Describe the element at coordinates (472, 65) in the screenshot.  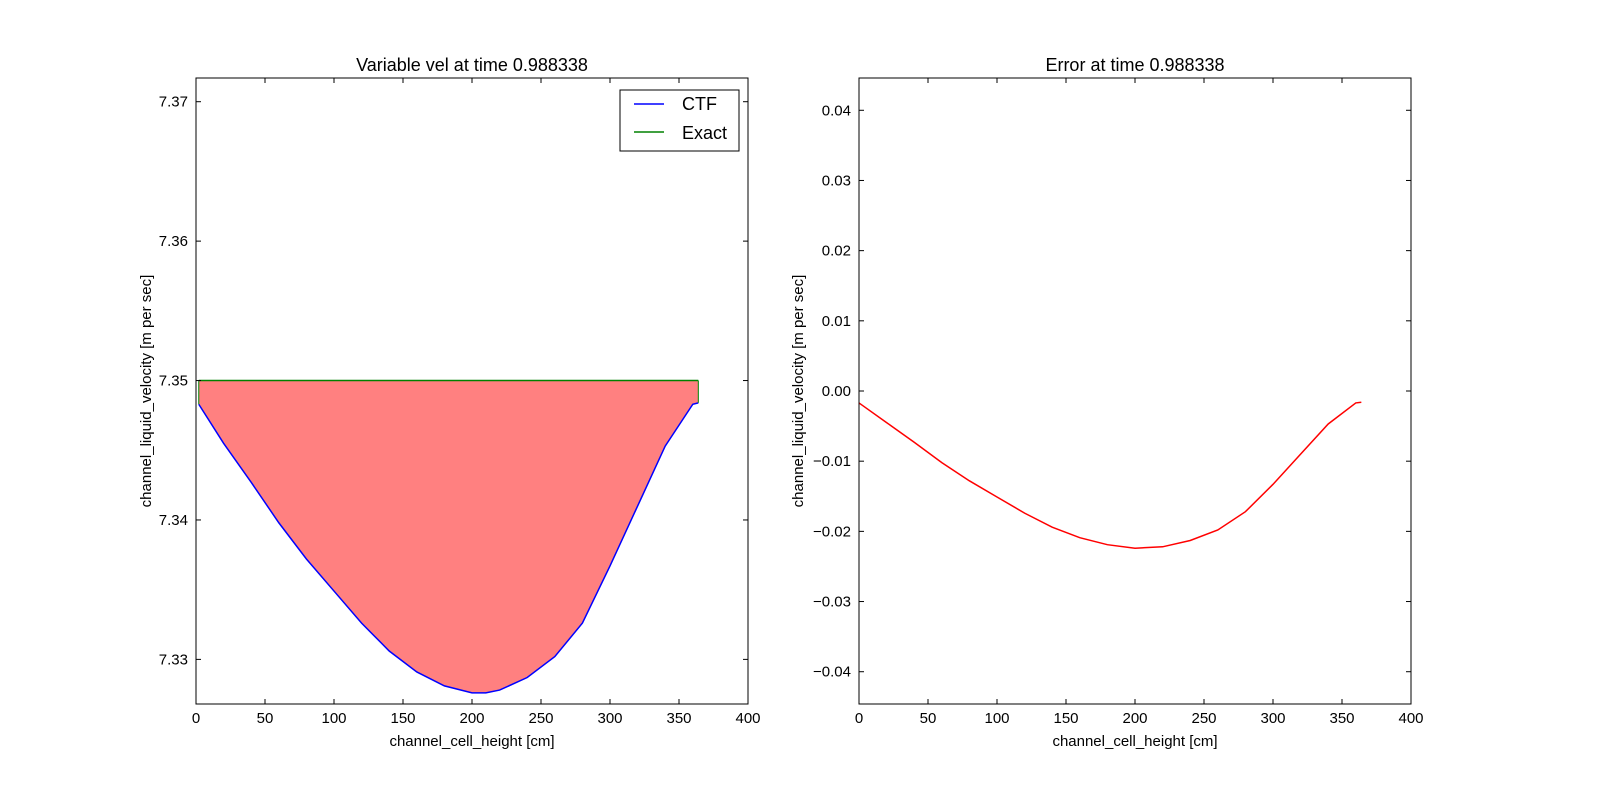
I see `chart-title: Variable vel at time 0.988338` at that location.